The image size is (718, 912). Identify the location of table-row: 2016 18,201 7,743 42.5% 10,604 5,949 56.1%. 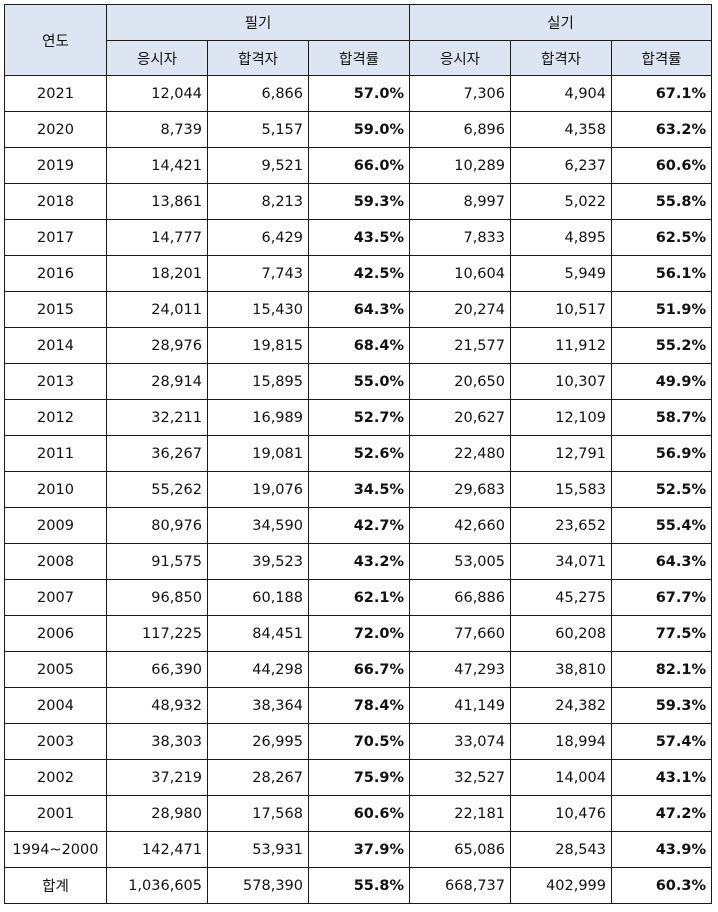
(358, 273).